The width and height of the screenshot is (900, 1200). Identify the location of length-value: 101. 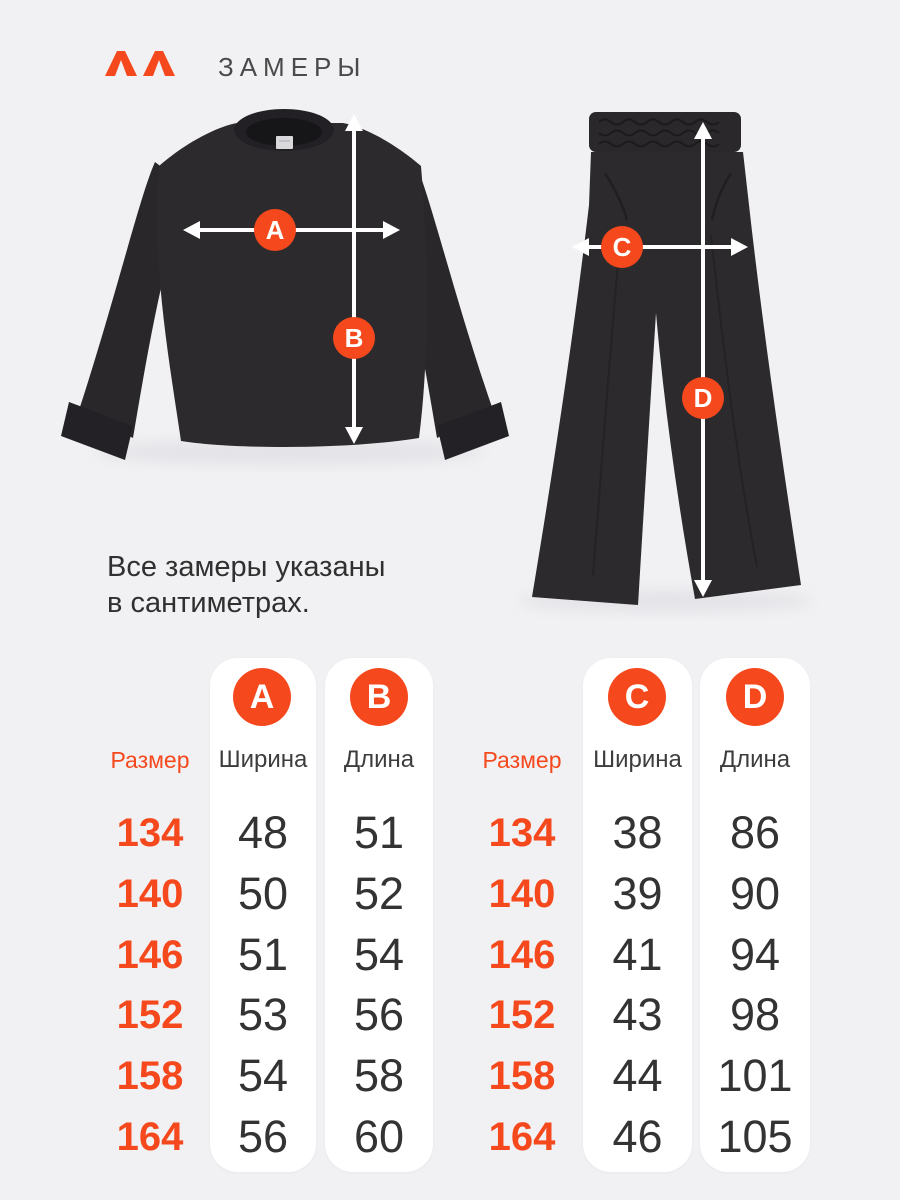
(755, 1075).